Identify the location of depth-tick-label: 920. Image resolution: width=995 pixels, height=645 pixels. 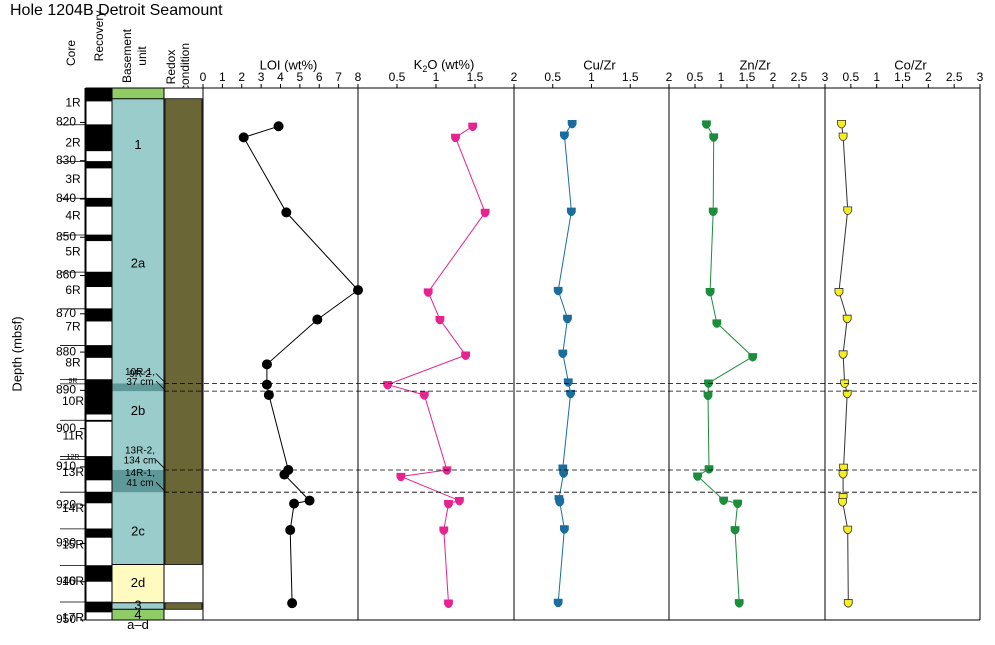
(66, 504).